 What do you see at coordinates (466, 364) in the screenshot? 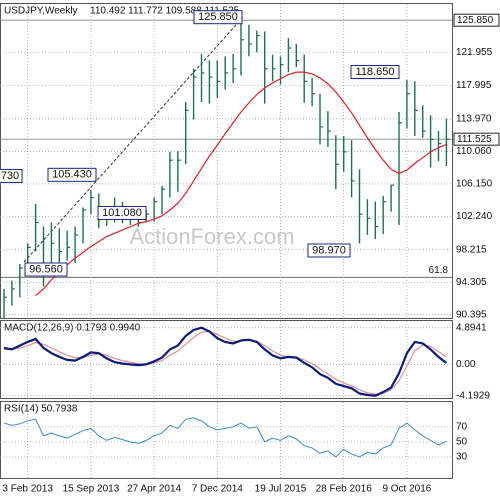
I see `y-tick-label: 0.00` at bounding box center [466, 364].